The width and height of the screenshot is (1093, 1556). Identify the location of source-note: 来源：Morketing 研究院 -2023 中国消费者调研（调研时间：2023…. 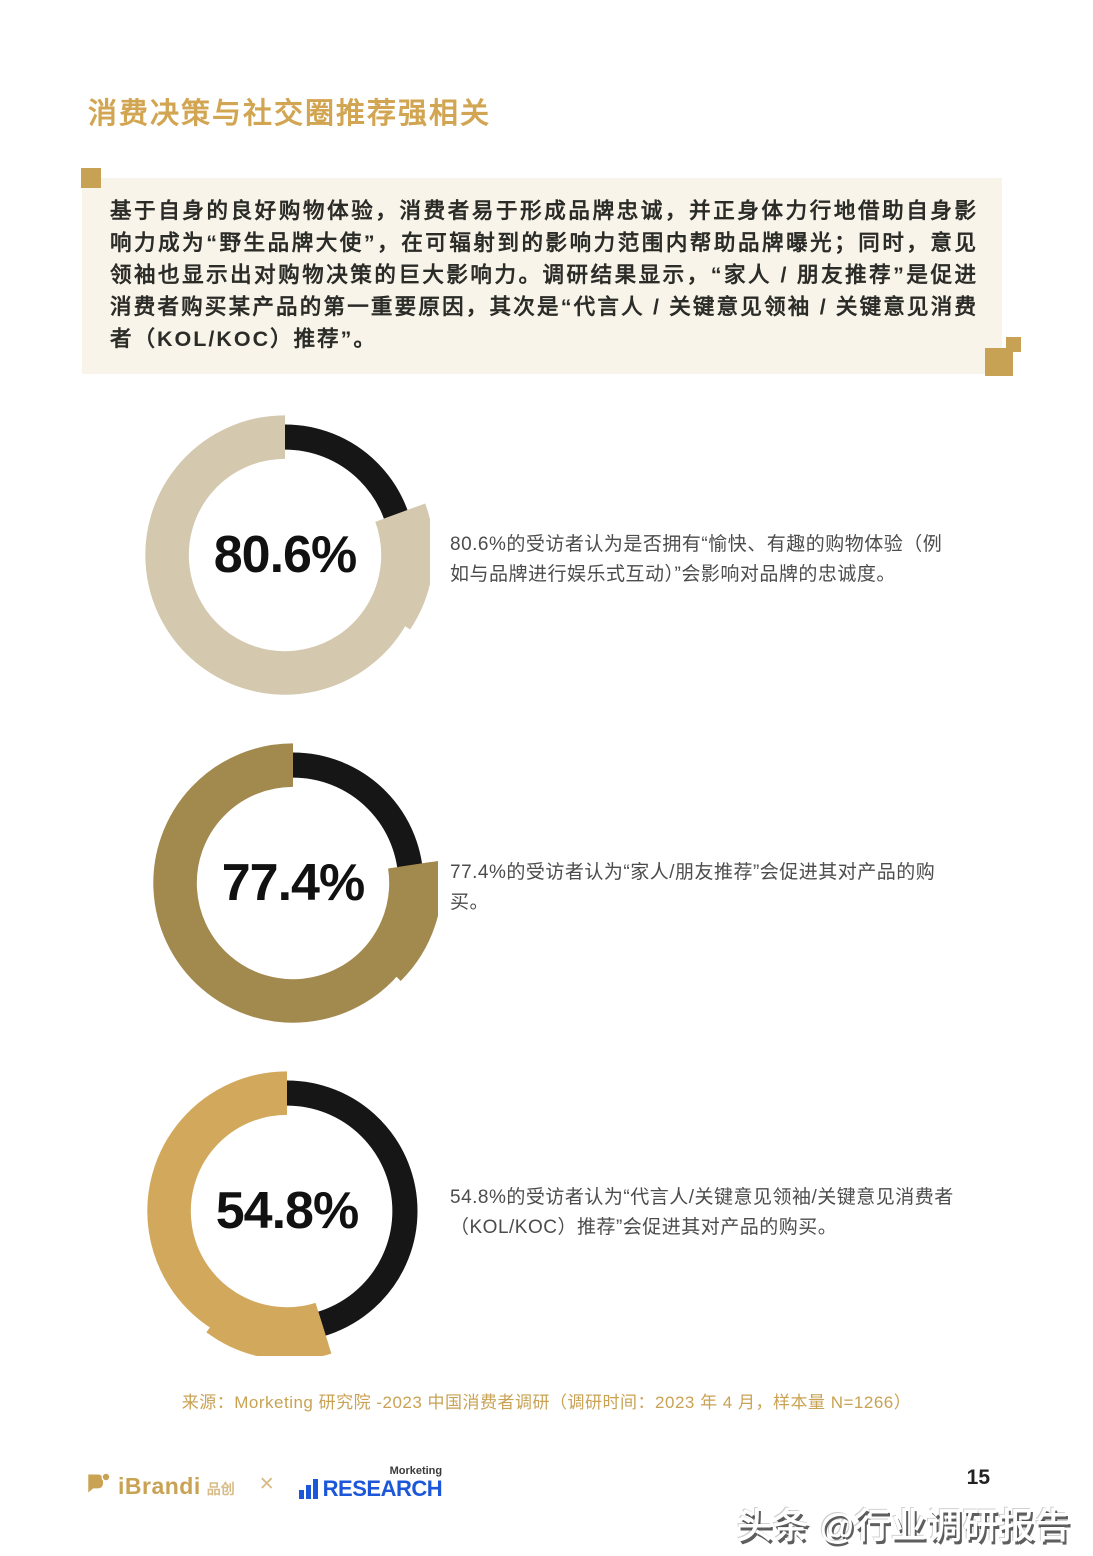
(546, 1402).